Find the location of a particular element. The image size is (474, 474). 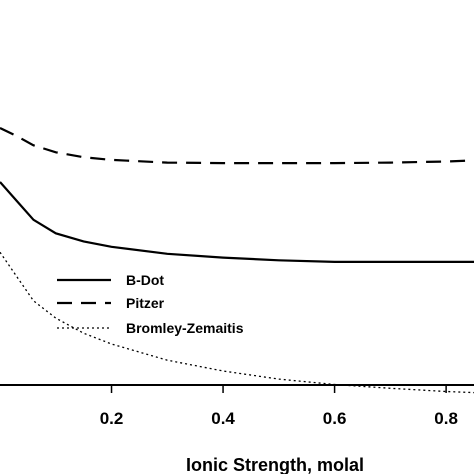

legend-label: Bromley-Zemaitis is located at coordinates (185, 328).